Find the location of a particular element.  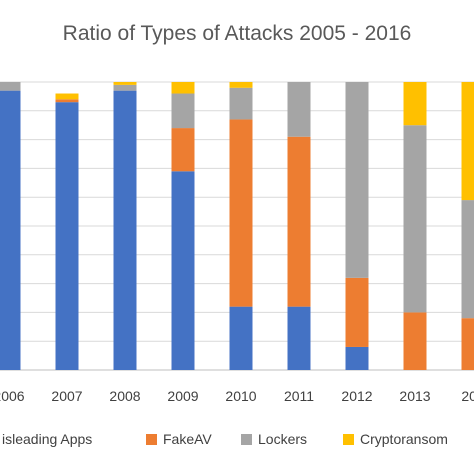

x-tick-label: 2007 is located at coordinates (66, 396).